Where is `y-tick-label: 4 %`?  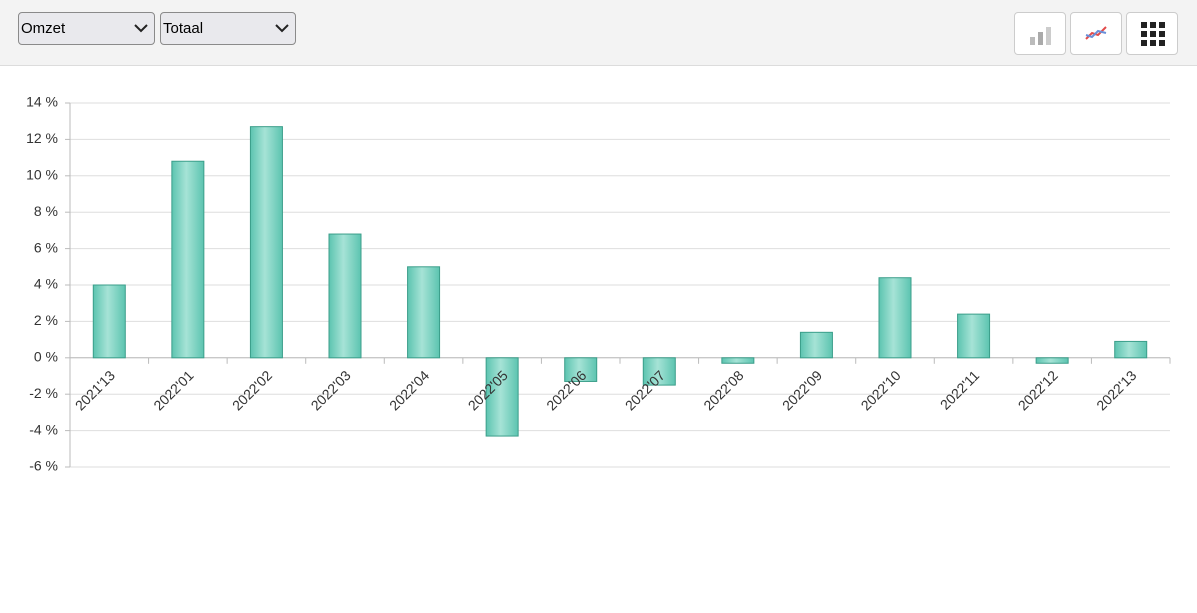
y-tick-label: 4 % is located at coordinates (46, 284).